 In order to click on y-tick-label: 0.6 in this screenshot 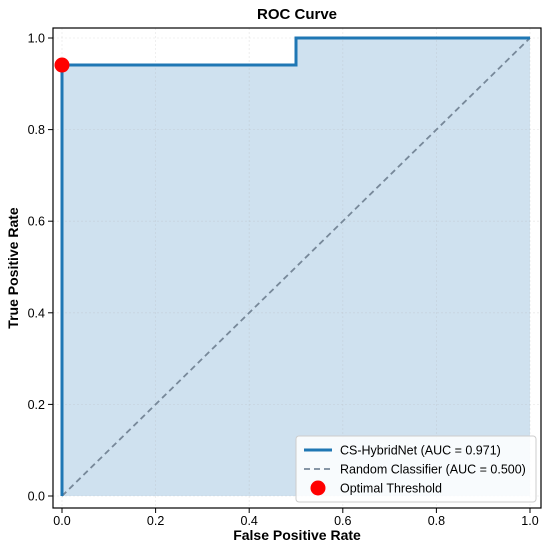, I will do `click(36, 222)`.